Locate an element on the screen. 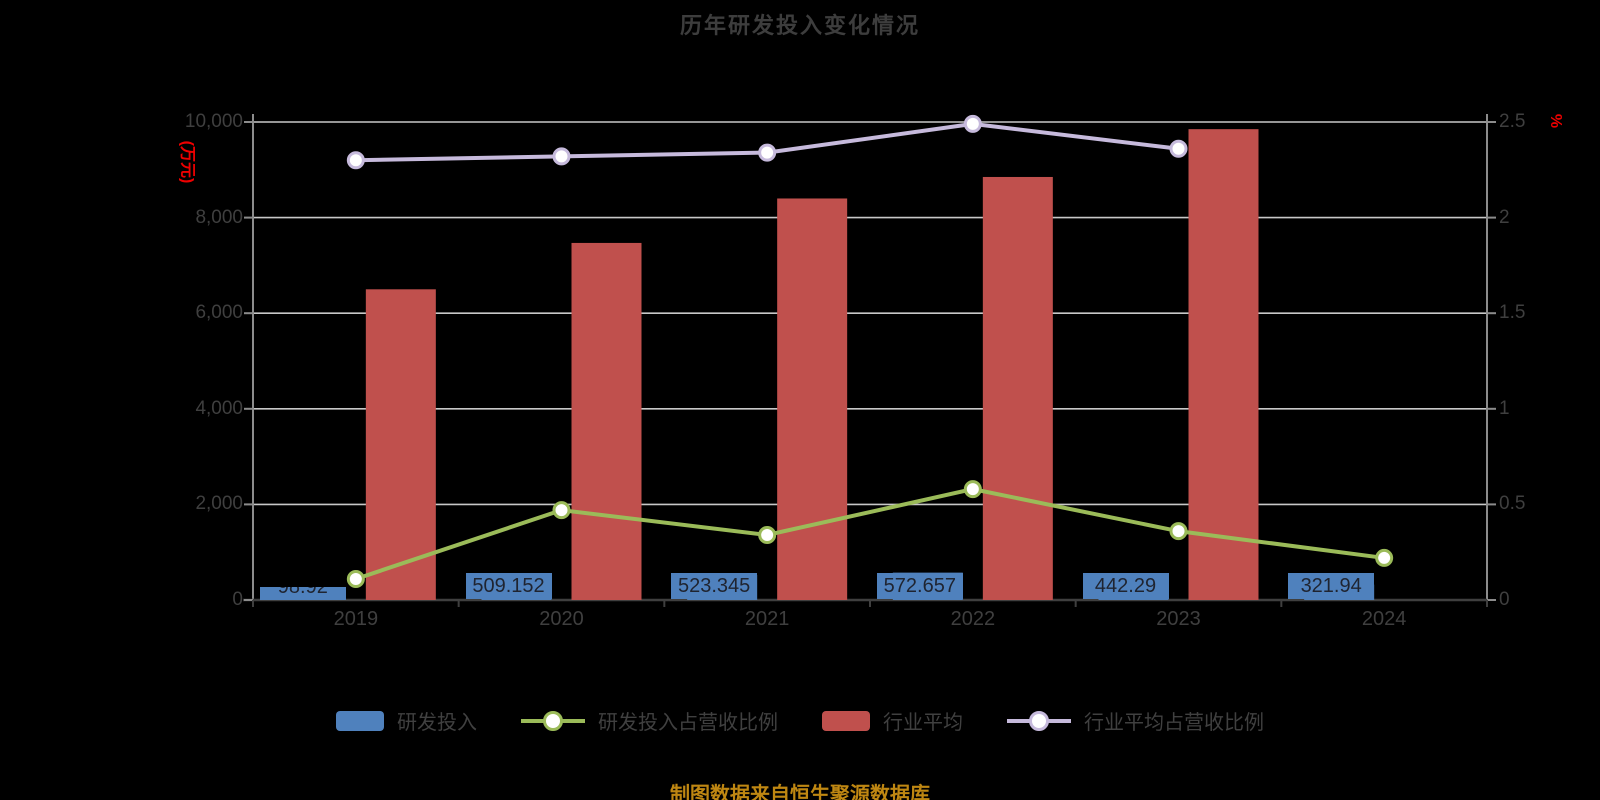 The image size is (1600, 800). legend-item-行业平均: 行业平均 is located at coordinates (892, 720).